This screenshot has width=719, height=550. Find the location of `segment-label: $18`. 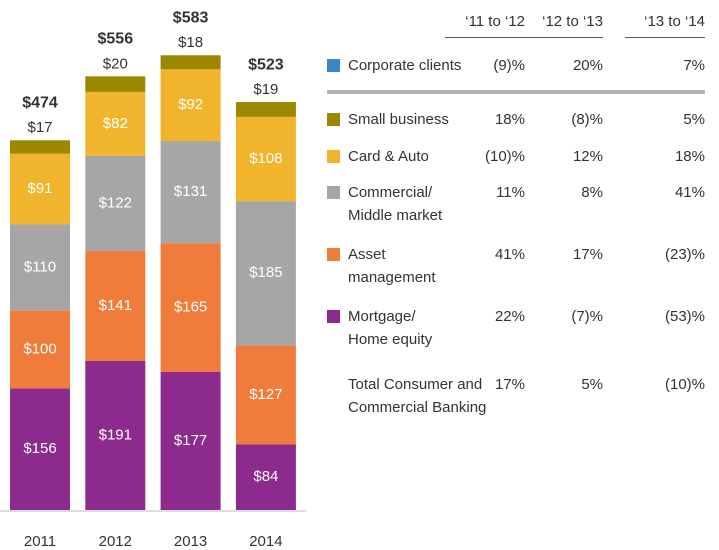

segment-label: $18 is located at coordinates (190, 42).